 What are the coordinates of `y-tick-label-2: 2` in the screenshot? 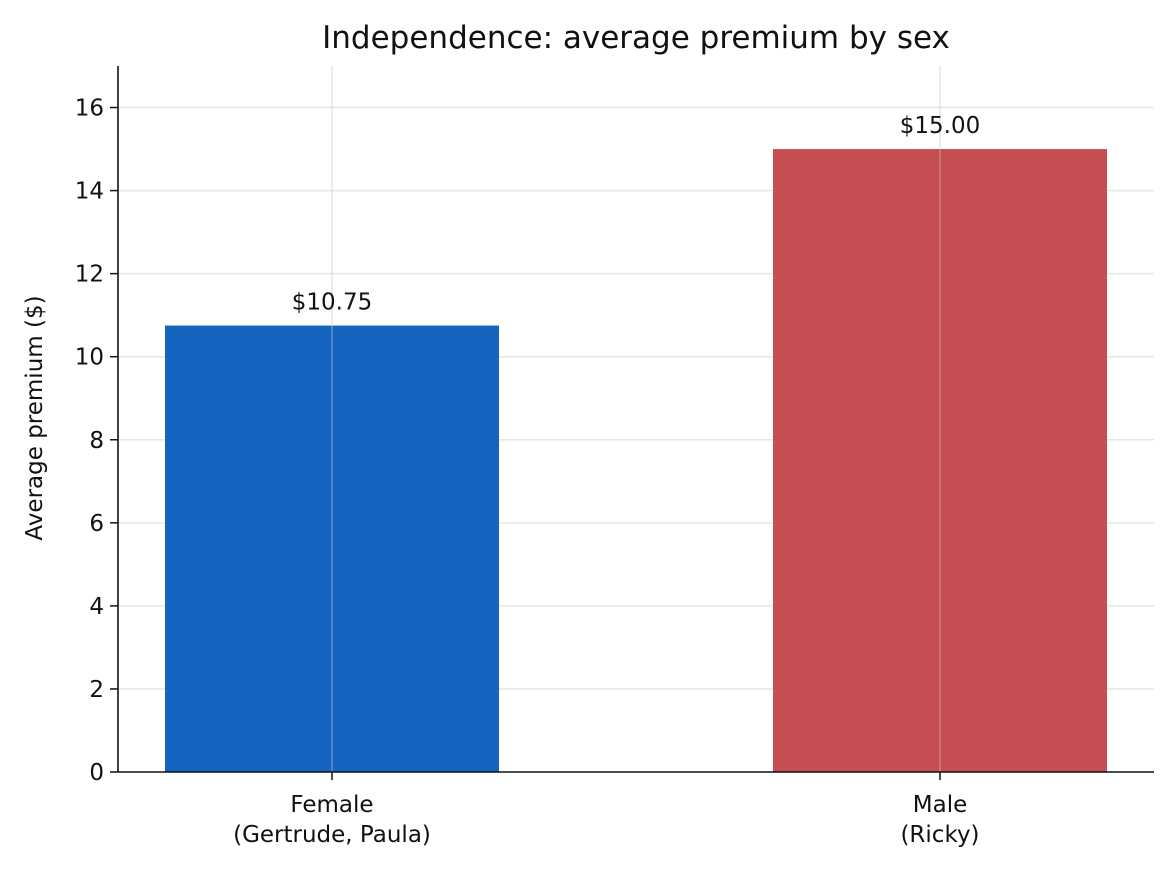 It's located at (96, 690).